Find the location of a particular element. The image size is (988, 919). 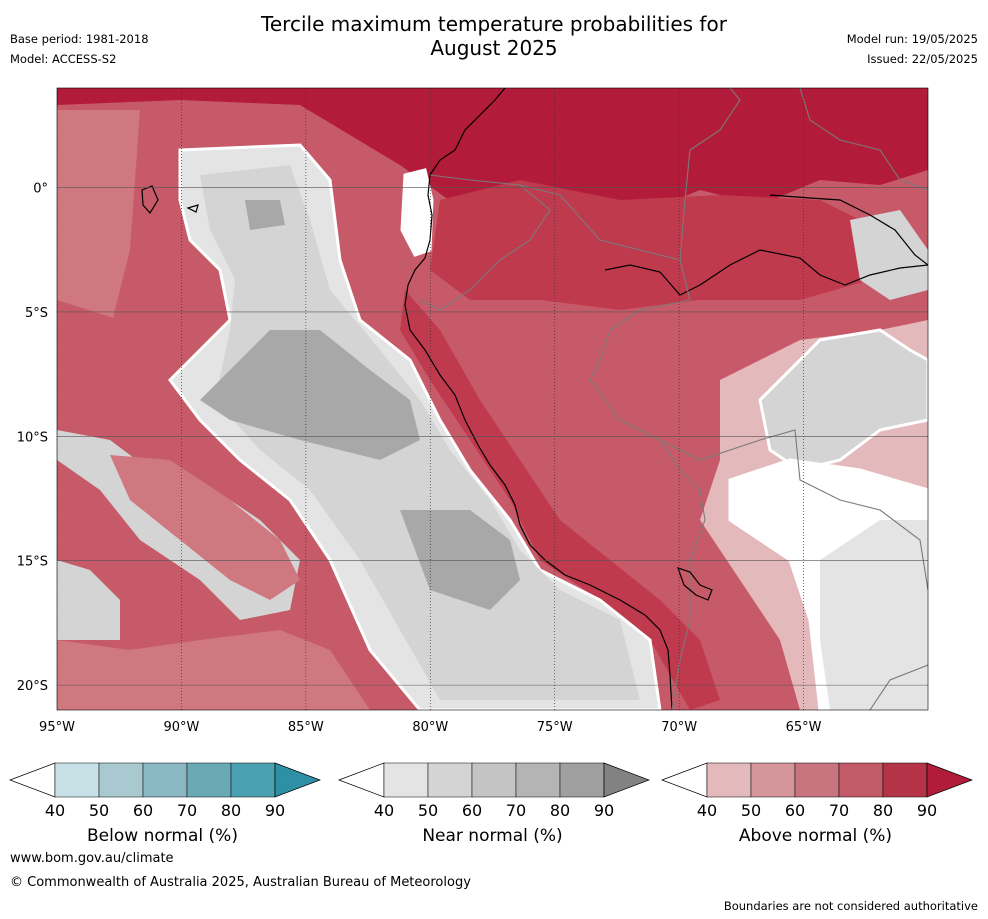

run-info: Model run: 19/05/2025 Issued: 22/05/2025 is located at coordinates (912, 49).